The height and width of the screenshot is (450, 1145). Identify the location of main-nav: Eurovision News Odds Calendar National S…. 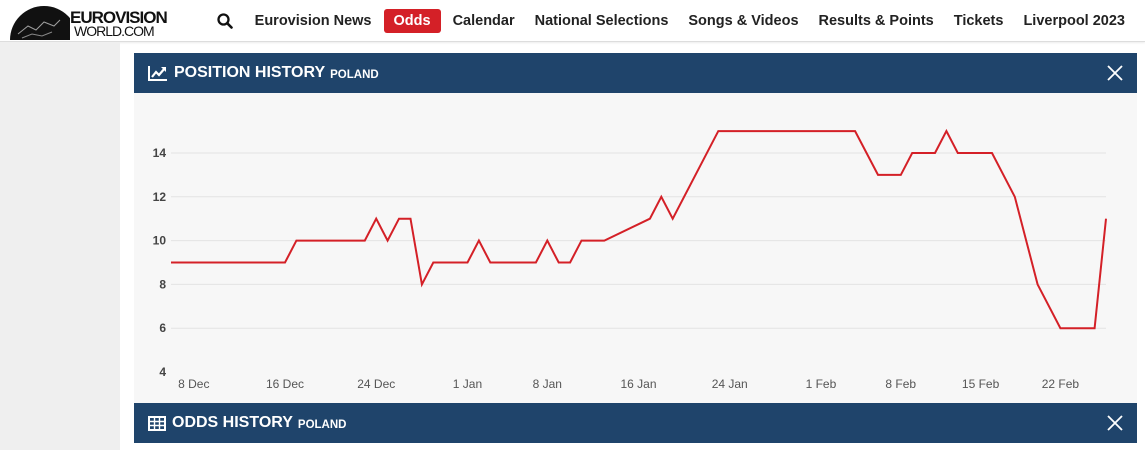
(670, 21).